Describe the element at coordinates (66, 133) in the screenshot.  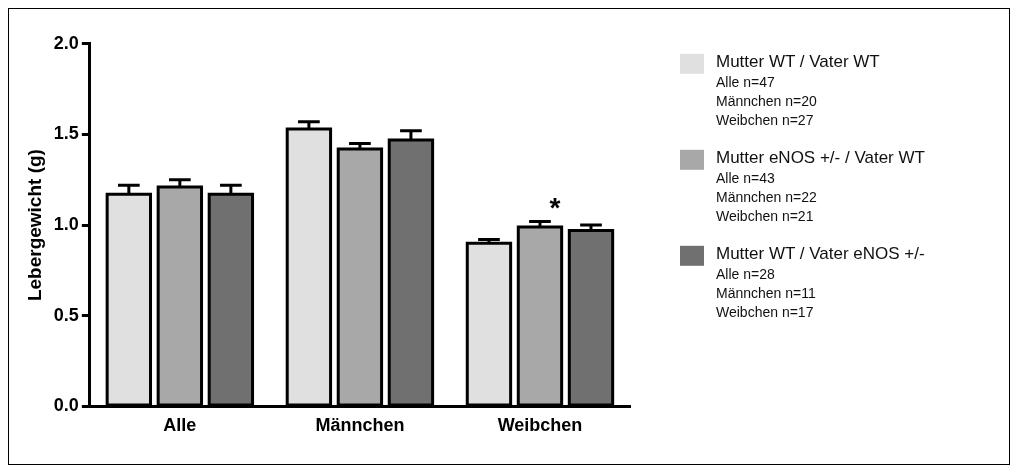
I see `y-tick-label: 1.5` at that location.